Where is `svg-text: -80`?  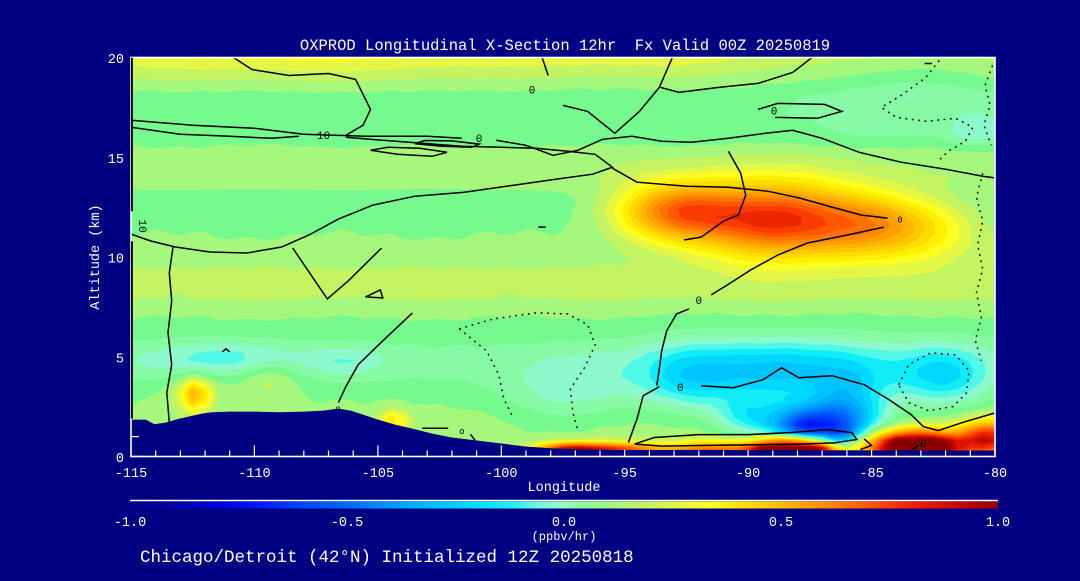 svg-text: -80 is located at coordinates (995, 474).